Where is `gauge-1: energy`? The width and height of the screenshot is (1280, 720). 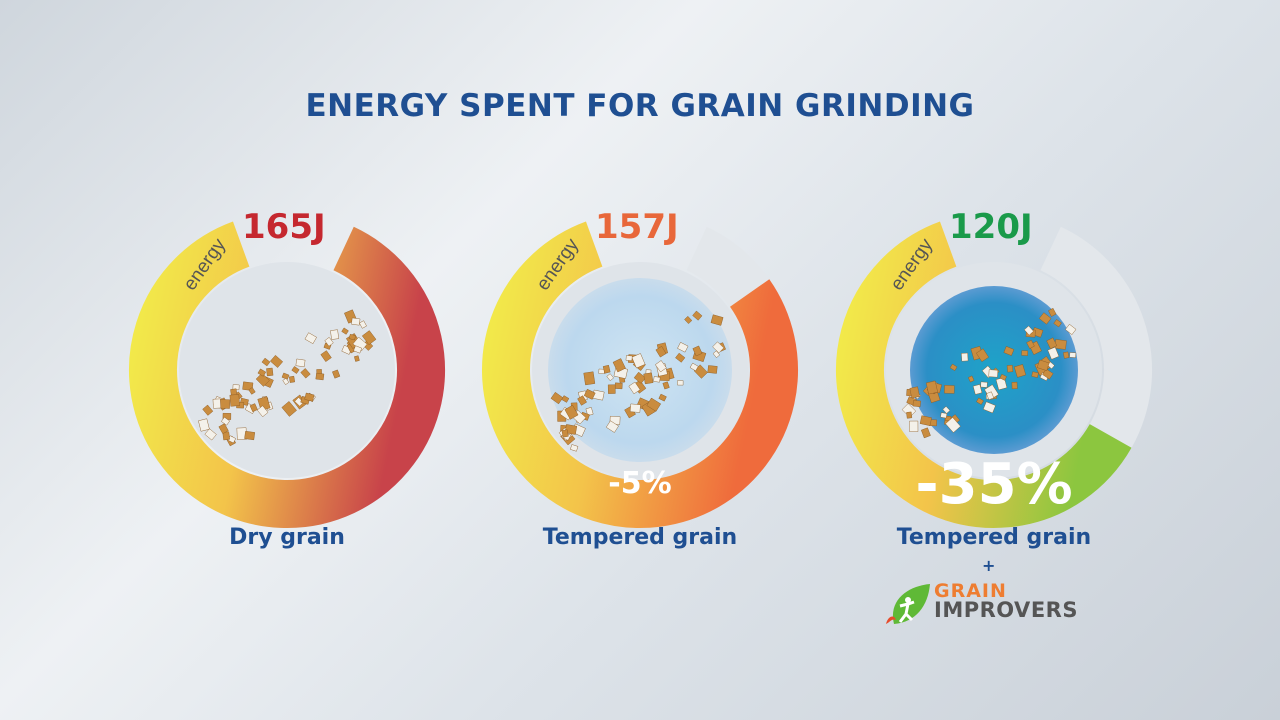
gauge-1: energy is located at coordinates (287, 374).